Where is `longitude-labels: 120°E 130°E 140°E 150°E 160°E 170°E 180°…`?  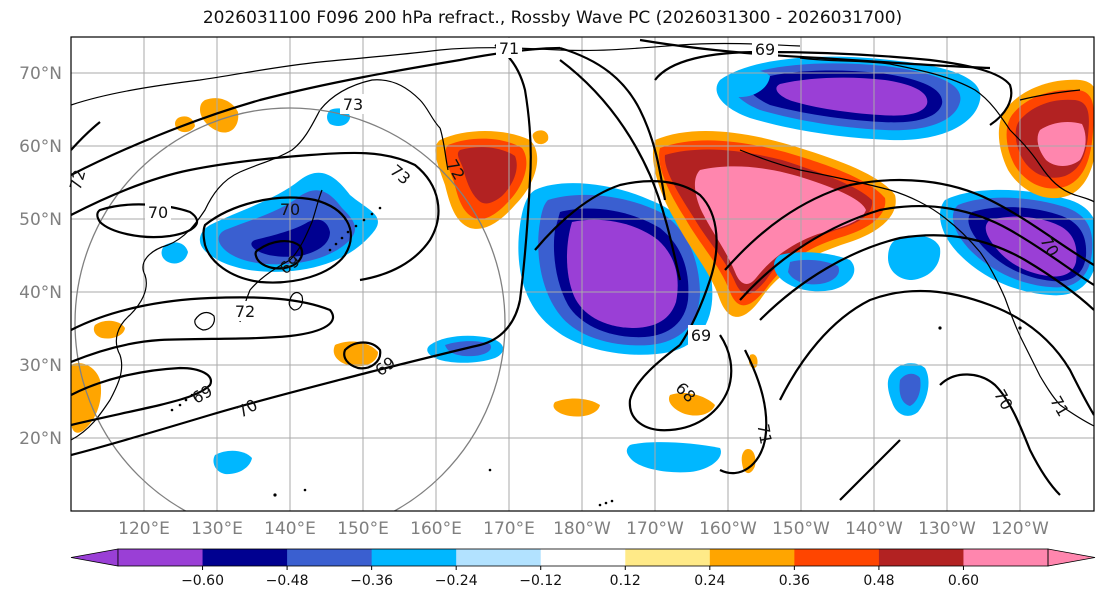 longitude-labels: 120°E 130°E 140°E 150°E 160°E 170°E 180°… is located at coordinates (583, 529).